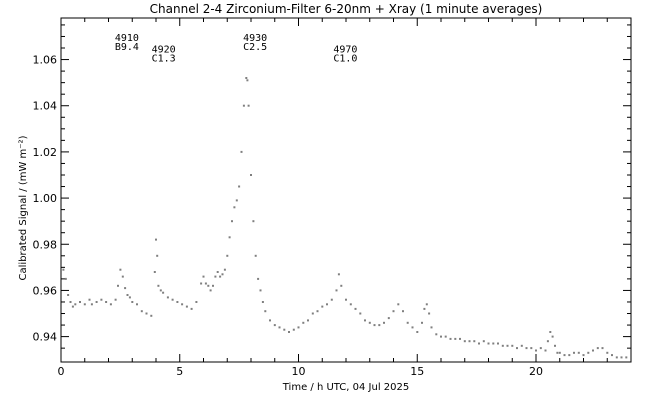 The height and width of the screenshot is (400, 650). Describe the element at coordinates (255, 38) in the screenshot. I see `flare-id-label: 4930` at that location.